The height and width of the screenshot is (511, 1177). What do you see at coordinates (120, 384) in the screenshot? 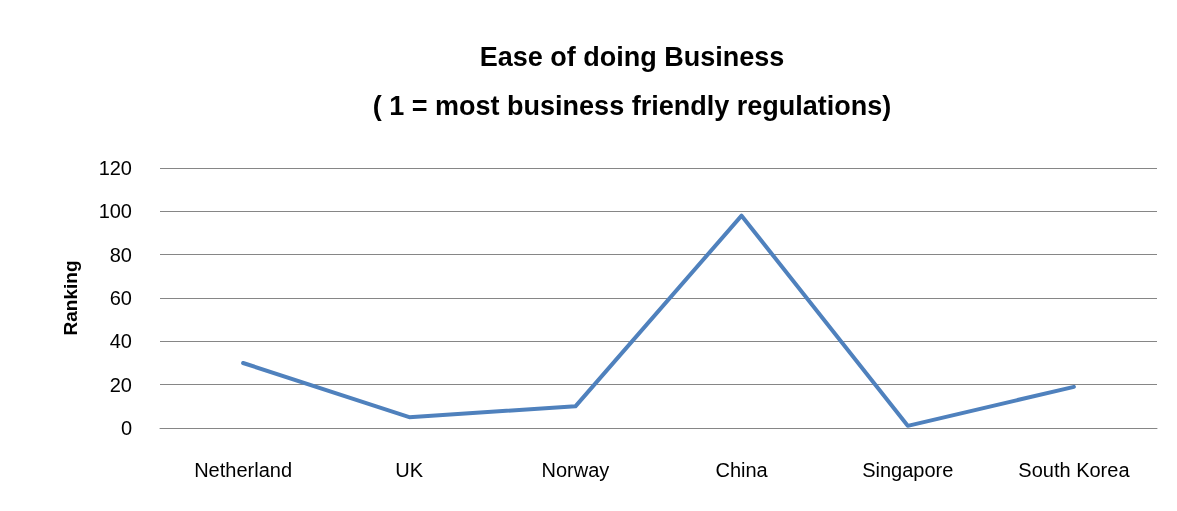
I see `y-tick-label: 20` at bounding box center [120, 384].